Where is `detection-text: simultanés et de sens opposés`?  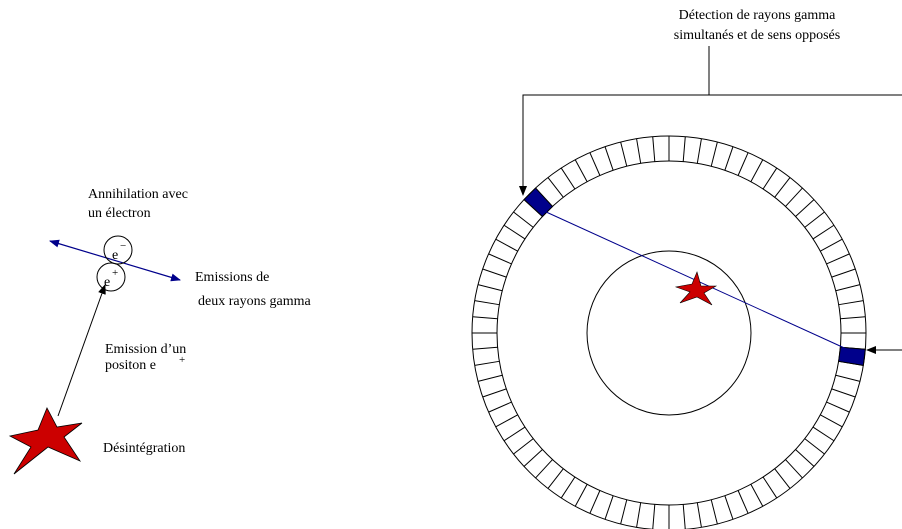
detection-text: simultanés et de sens opposés is located at coordinates (757, 35).